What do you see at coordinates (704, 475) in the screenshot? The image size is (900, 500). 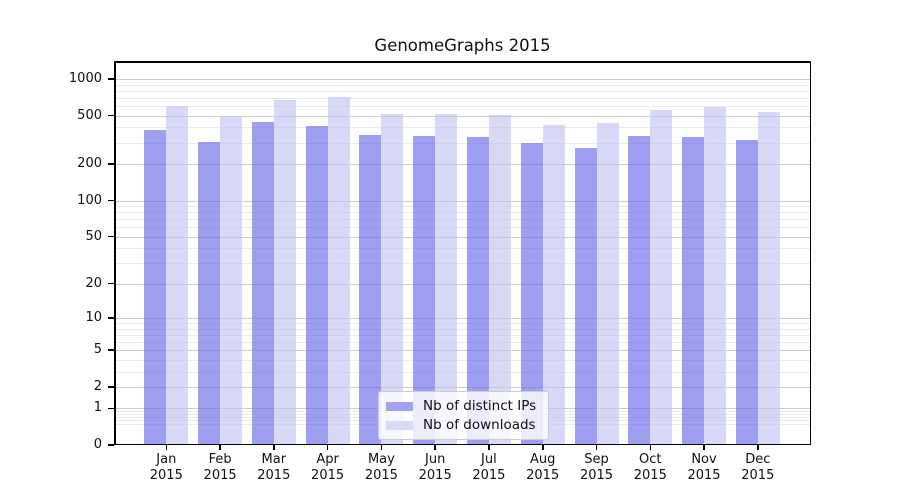 I see `x-tick-year-nov: 2015` at bounding box center [704, 475].